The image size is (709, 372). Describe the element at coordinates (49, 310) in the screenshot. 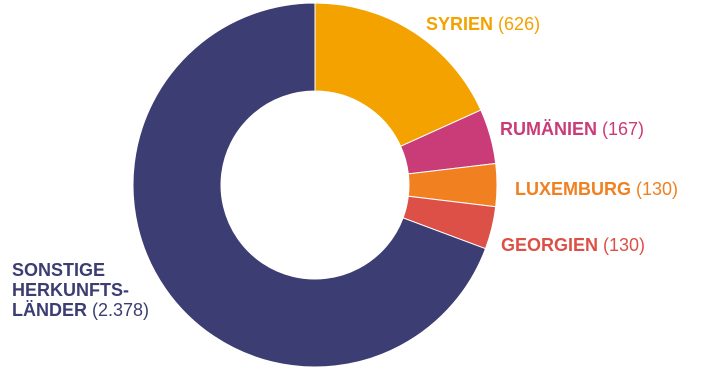

I see `slice-name-sonstige-line3: LÄNDER` at that location.